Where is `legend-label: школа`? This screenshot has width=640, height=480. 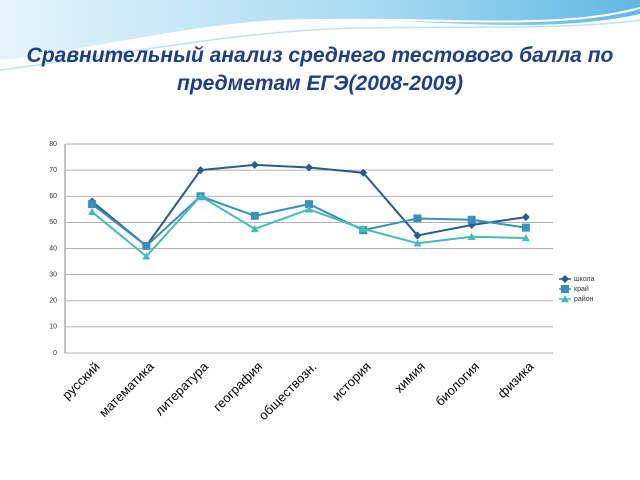 legend-label: школа is located at coordinates (584, 279).